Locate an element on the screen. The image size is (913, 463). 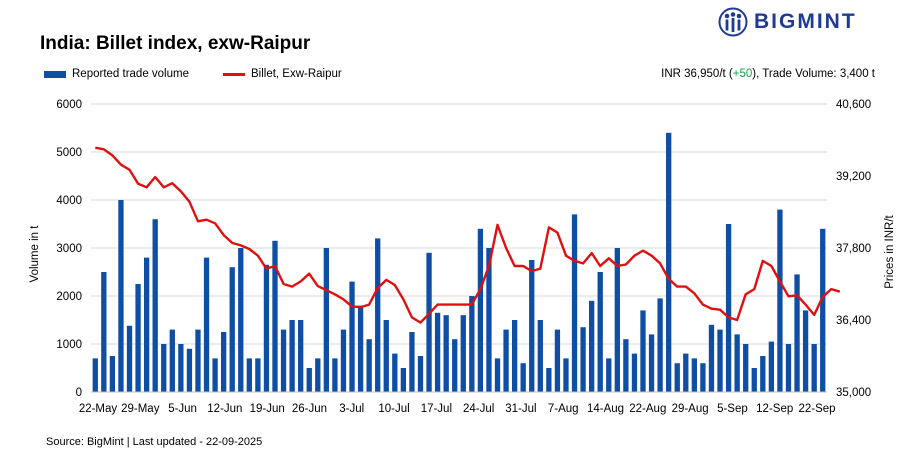
y-left-tick-label: 0 is located at coordinates (79, 393).